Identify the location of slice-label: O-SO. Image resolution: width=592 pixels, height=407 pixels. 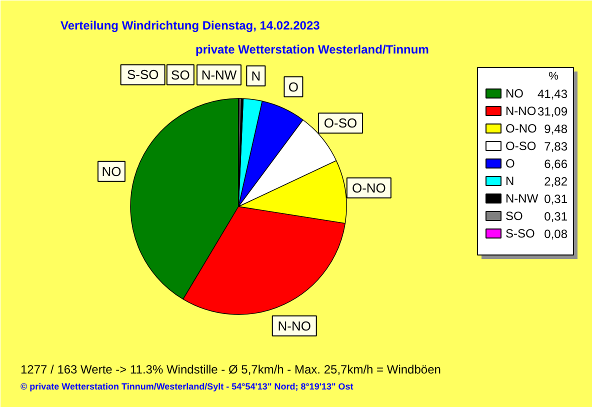
(341, 123).